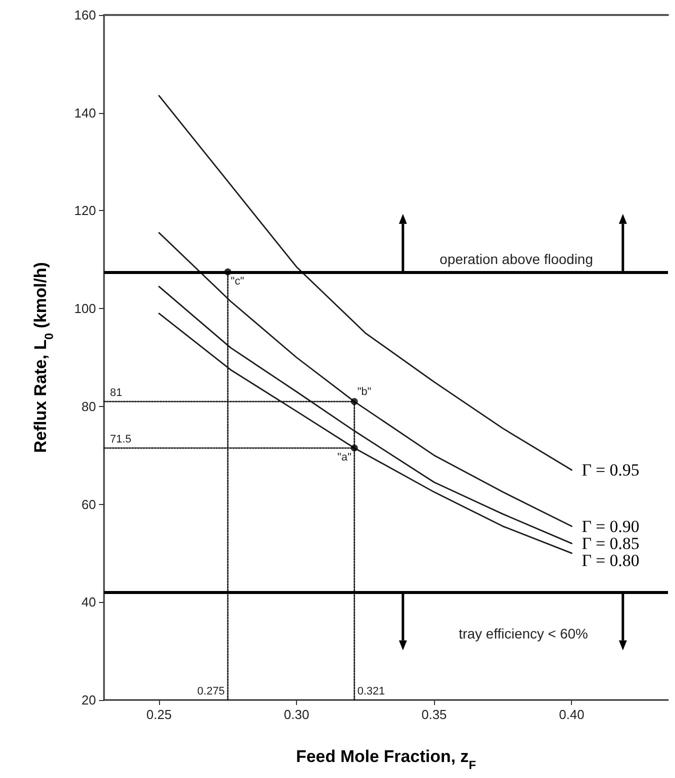  I want to click on series-label: Γ = 0.80, so click(611, 560).